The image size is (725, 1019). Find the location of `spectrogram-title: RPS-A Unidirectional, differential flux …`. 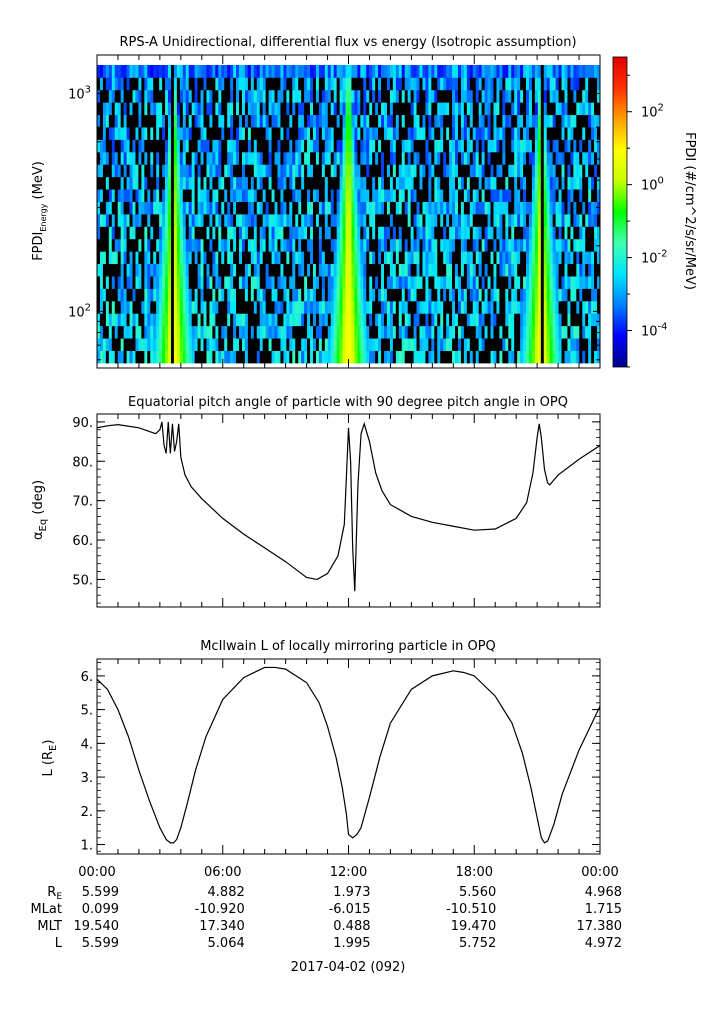

spectrogram-title: RPS-A Unidirectional, differential flux … is located at coordinates (347, 42).